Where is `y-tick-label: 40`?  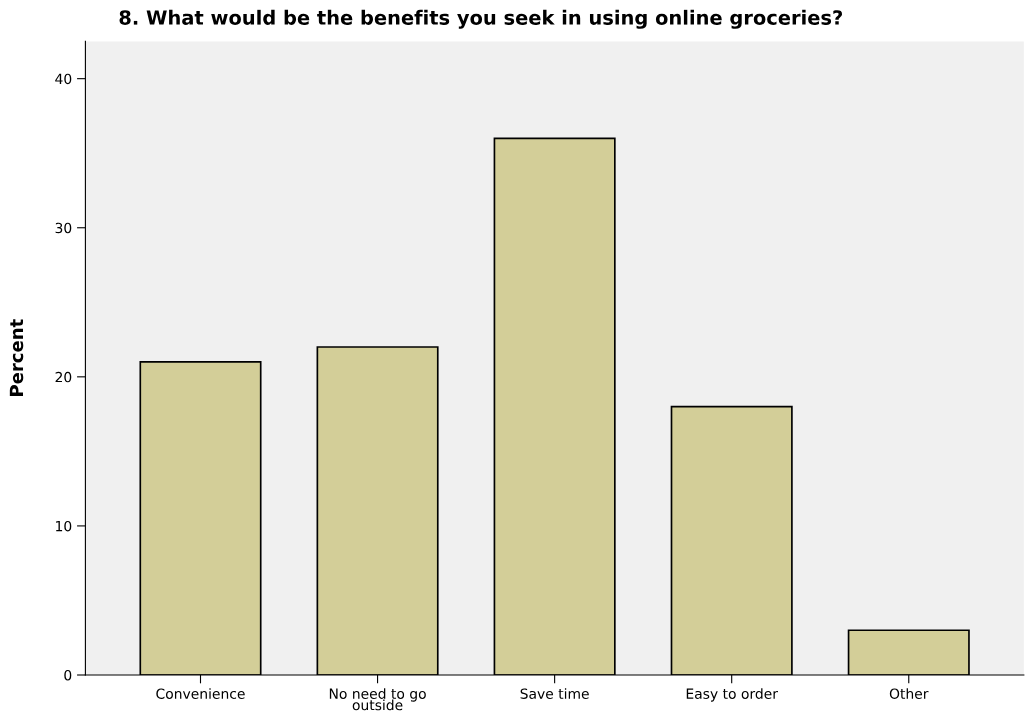
y-tick-label: 40 is located at coordinates (63, 79).